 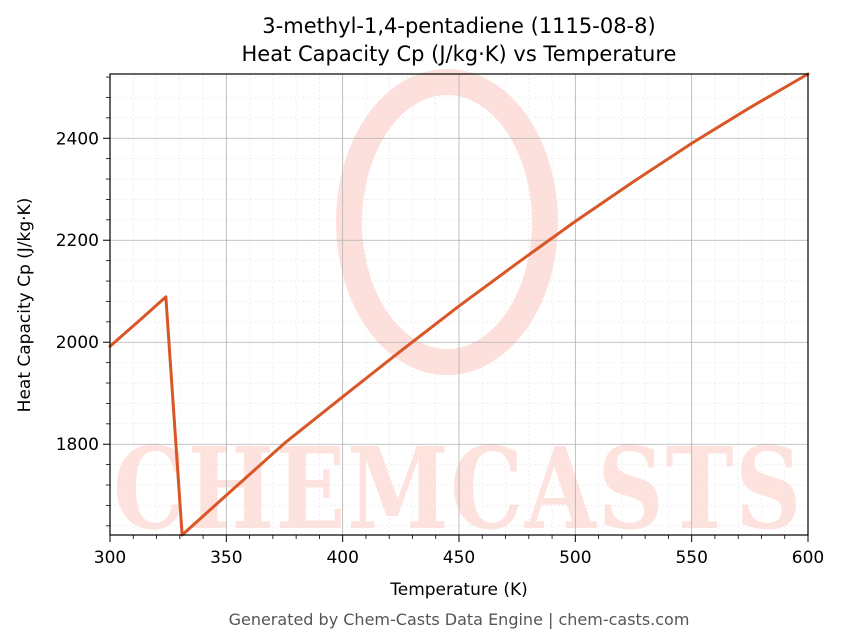 I want to click on y-axis-label: Heat Capacity Cp (J/kg·K), so click(x=25, y=305).